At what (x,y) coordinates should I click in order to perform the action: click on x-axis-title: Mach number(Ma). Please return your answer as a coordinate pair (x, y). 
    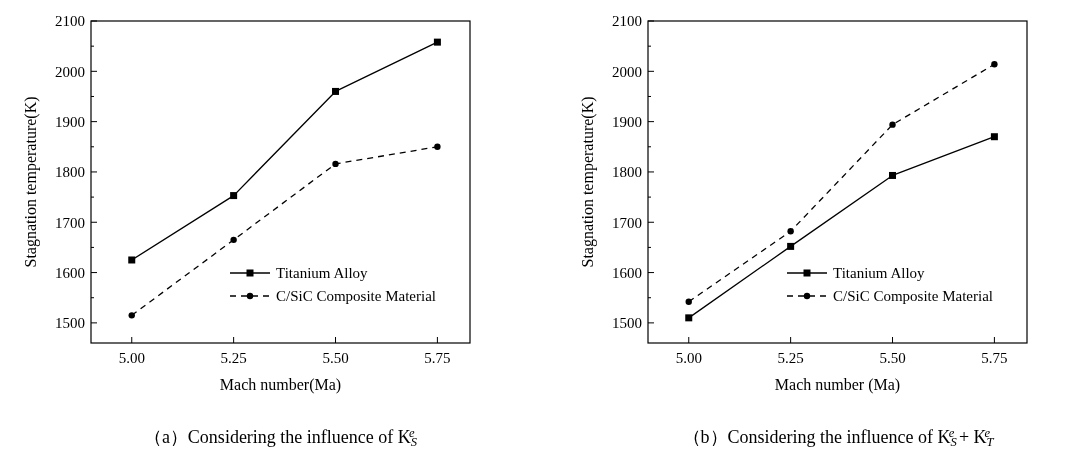
    Looking at the image, I should click on (280, 385).